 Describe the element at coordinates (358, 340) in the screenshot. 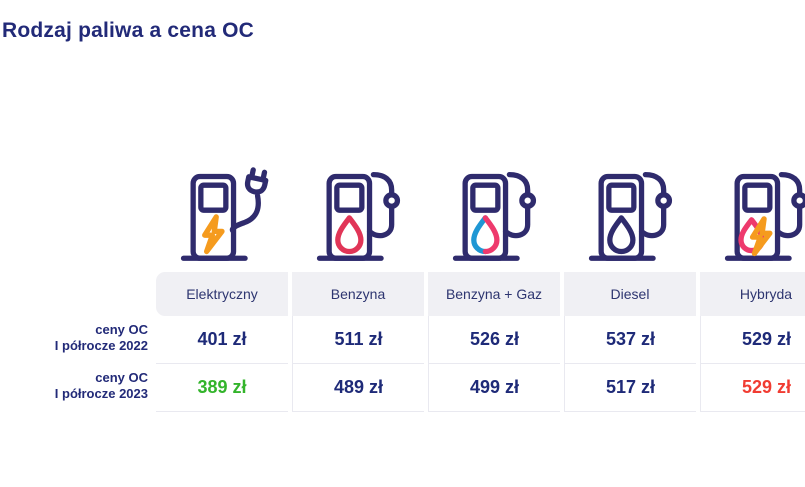

I see `price-2022-benzyna: 511 zł` at that location.